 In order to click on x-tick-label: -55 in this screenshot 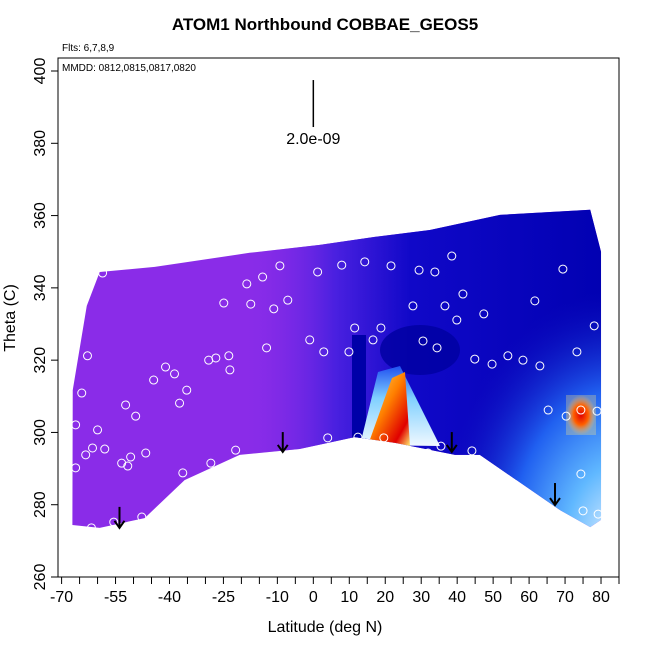, I will do `click(115, 597)`.